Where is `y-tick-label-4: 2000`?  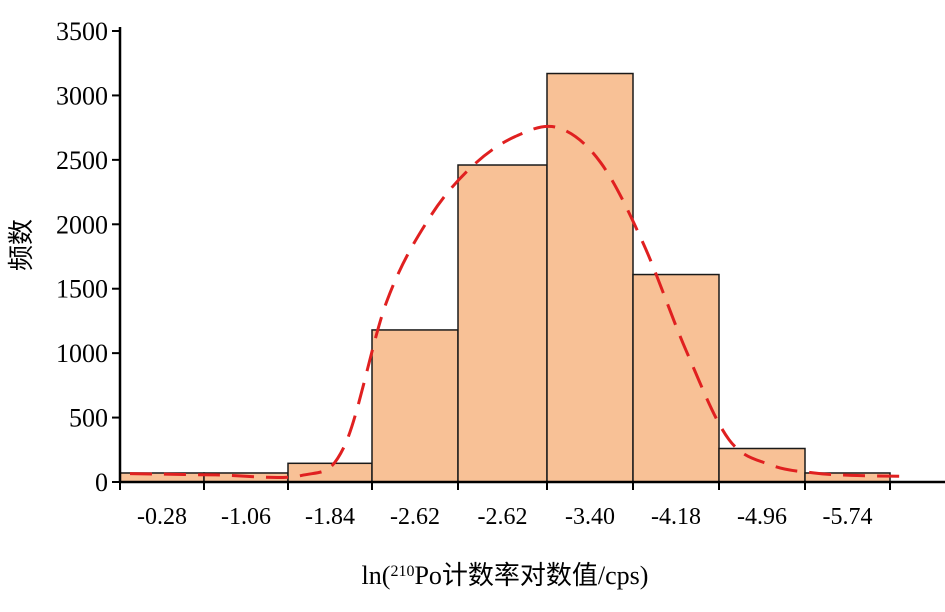
y-tick-label-4: 2000 is located at coordinates (82, 224).